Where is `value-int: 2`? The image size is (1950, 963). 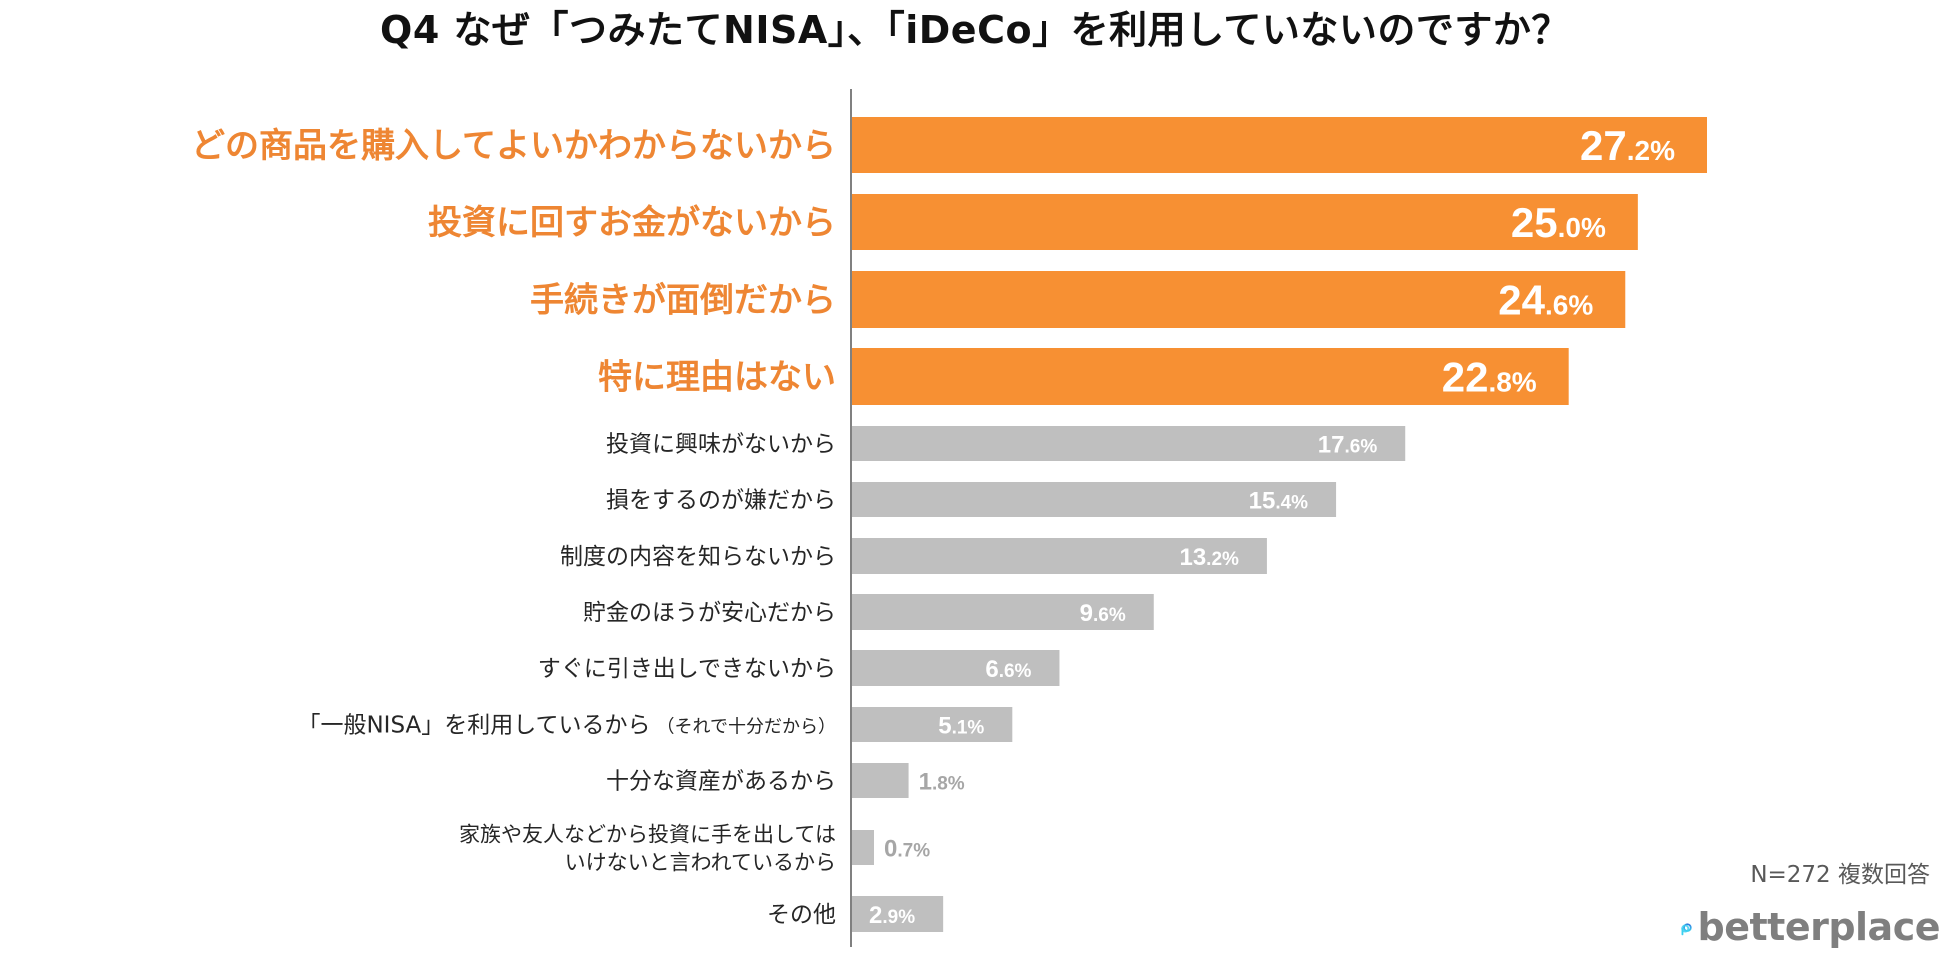 value-int: 2 is located at coordinates (875, 915).